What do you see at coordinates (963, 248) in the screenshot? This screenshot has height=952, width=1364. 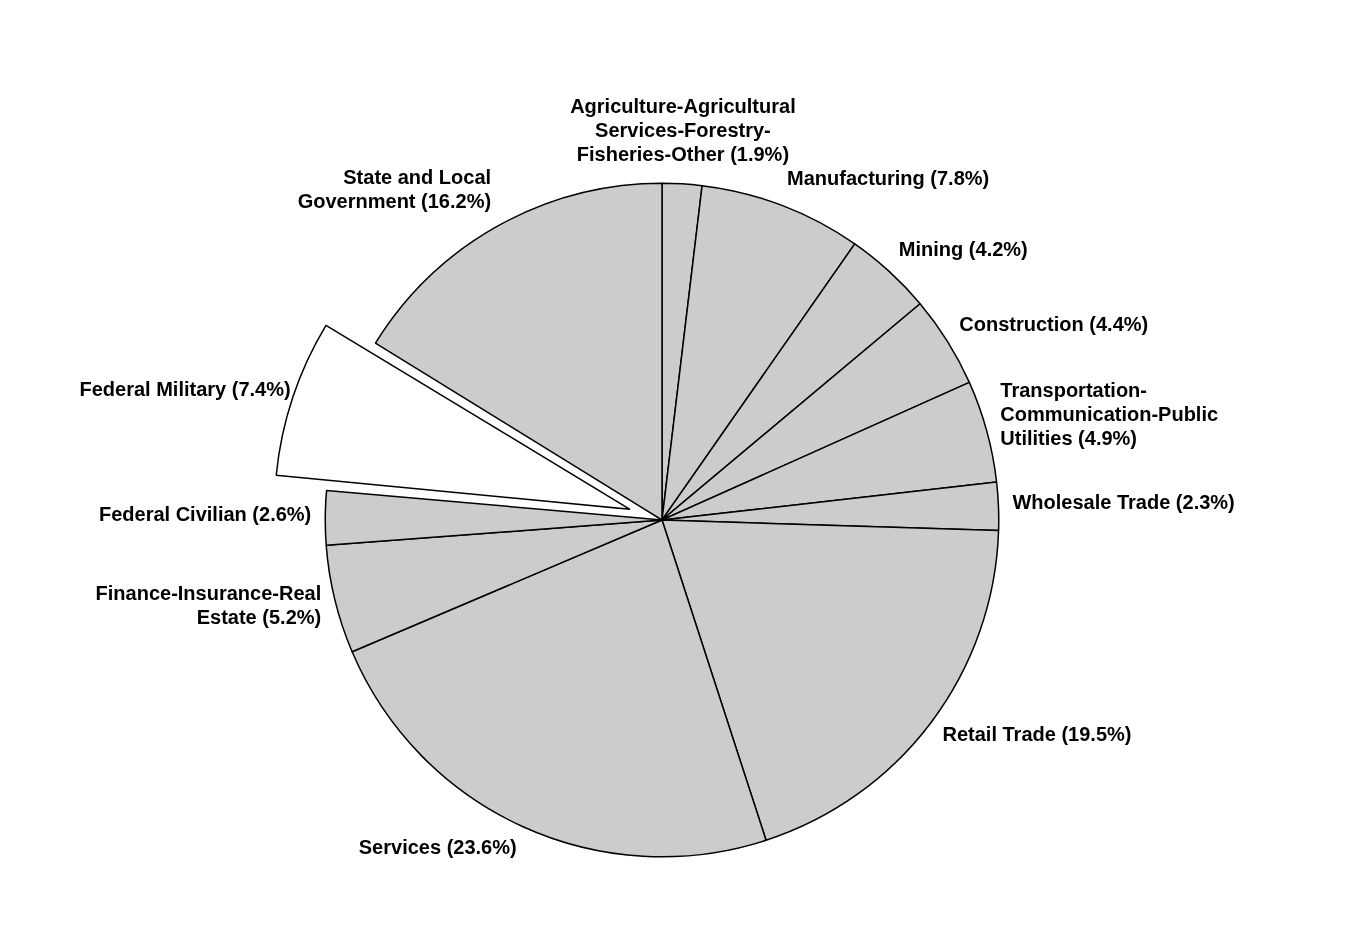 I see `slice-label: Mining (4.2%)` at bounding box center [963, 248].